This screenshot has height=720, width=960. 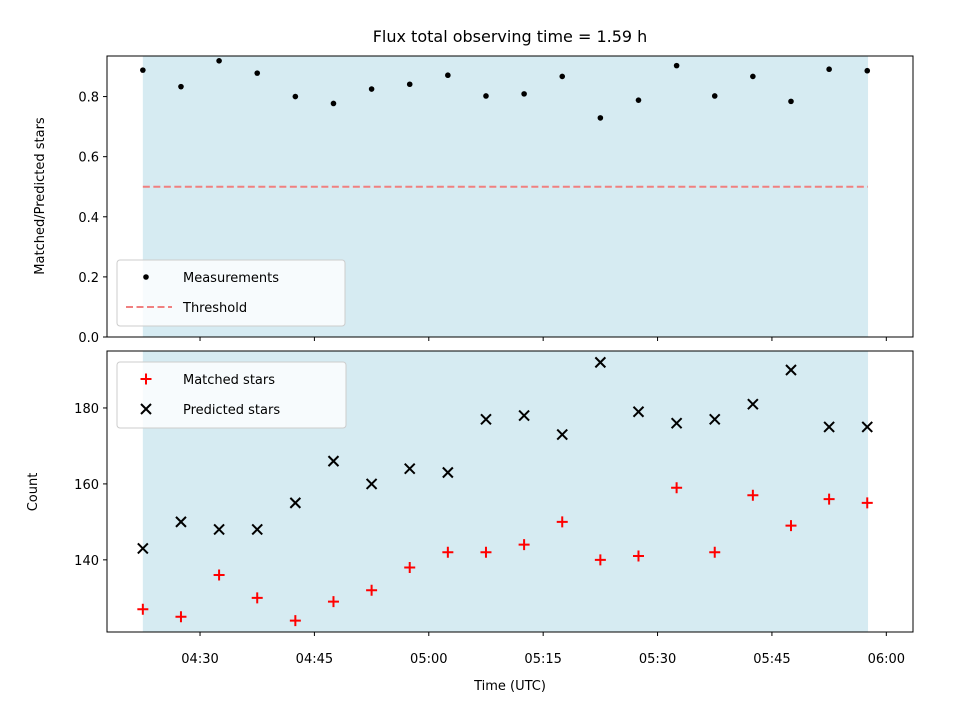 What do you see at coordinates (214, 308) in the screenshot?
I see `legend-label: Threshold` at bounding box center [214, 308].